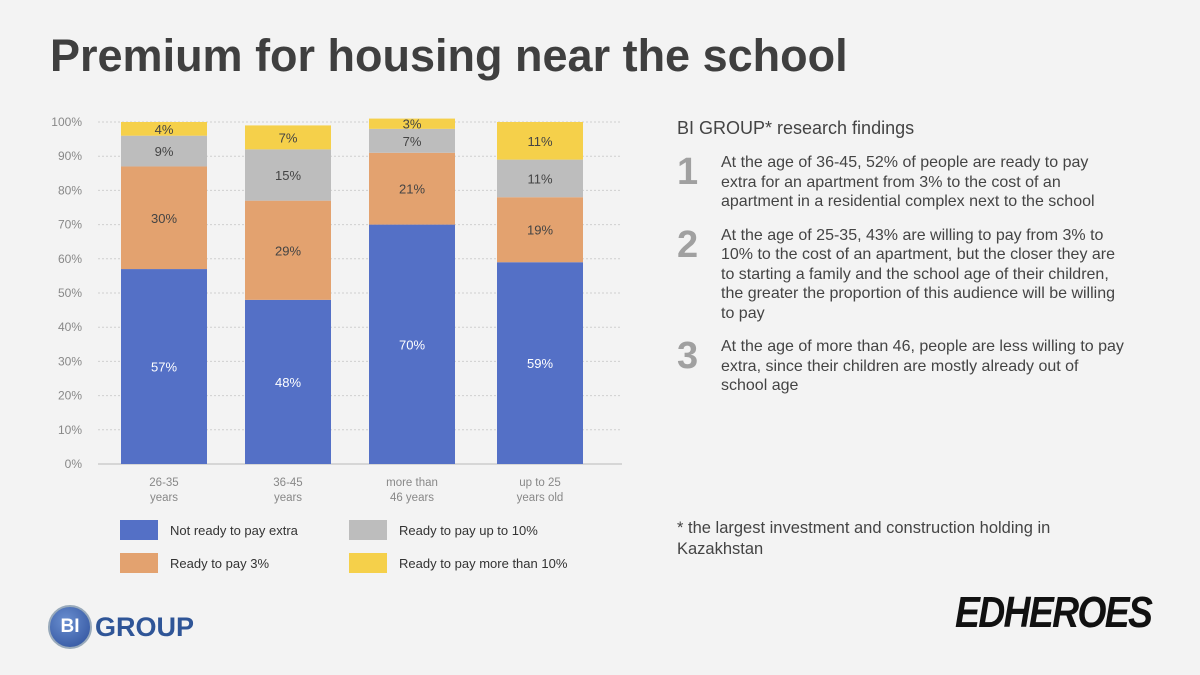 The width and height of the screenshot is (1200, 675). Describe the element at coordinates (1054, 612) in the screenshot. I see `edheroes-logo: EDHEROES` at that location.